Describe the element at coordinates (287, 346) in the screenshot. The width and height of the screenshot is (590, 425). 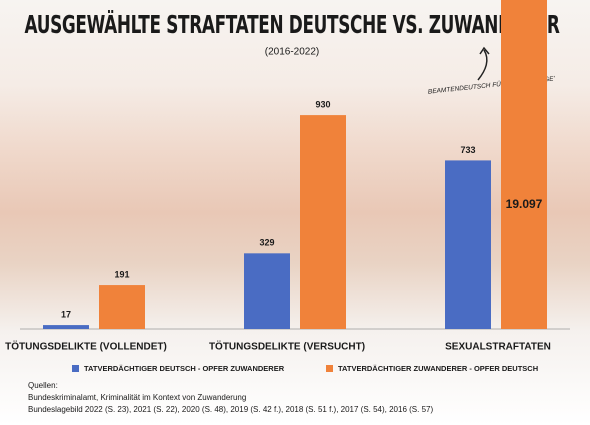
I see `x-tick-label: TÖTUNGSDELIKTE (VERSUCHT)` at that location.